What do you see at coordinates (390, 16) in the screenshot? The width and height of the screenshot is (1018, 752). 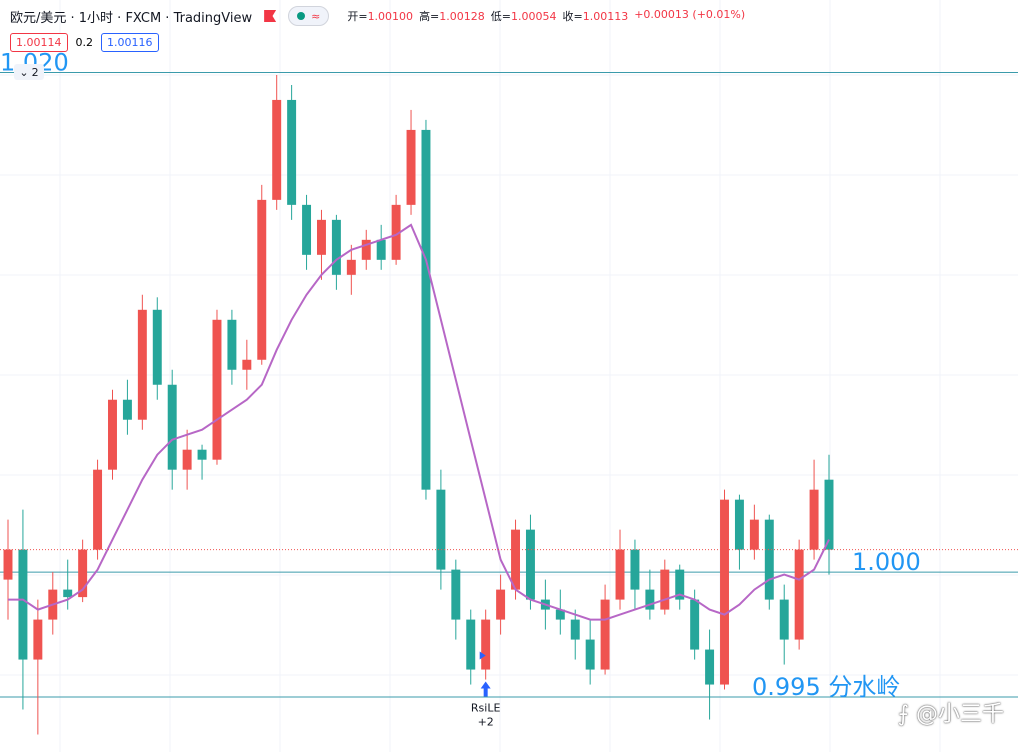 I see `ohlc-value: 1.00100` at bounding box center [390, 16].